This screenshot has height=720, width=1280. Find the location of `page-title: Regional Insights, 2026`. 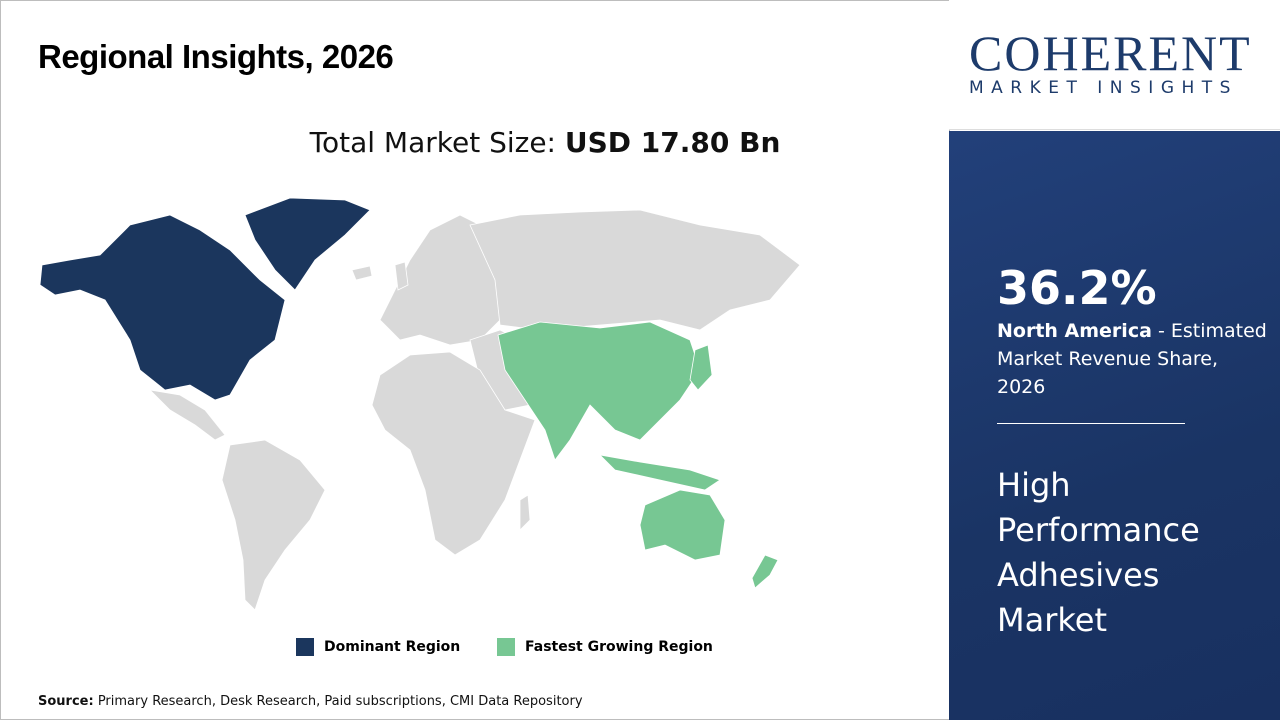

page-title: Regional Insights, 2026 is located at coordinates (216, 56).